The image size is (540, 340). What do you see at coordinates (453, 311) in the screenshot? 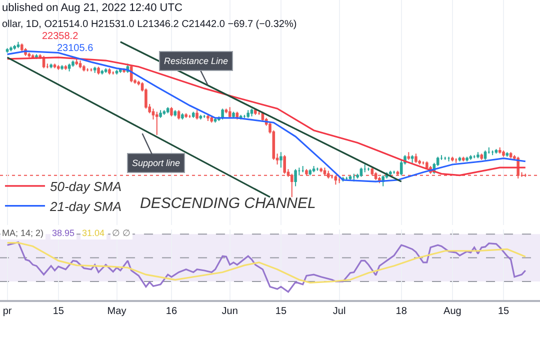
I see `x-tick-label: Aug` at bounding box center [453, 311].